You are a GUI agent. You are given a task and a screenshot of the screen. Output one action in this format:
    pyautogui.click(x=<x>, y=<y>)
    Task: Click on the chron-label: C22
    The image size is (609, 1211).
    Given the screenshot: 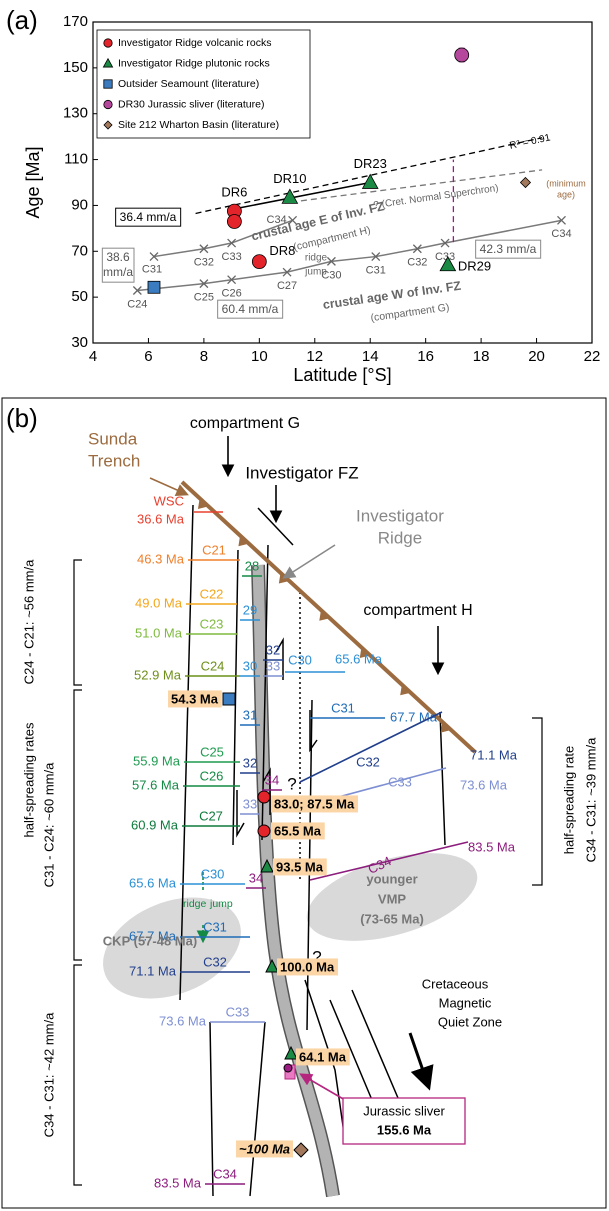 What is the action you would take?
    pyautogui.click(x=212, y=593)
    